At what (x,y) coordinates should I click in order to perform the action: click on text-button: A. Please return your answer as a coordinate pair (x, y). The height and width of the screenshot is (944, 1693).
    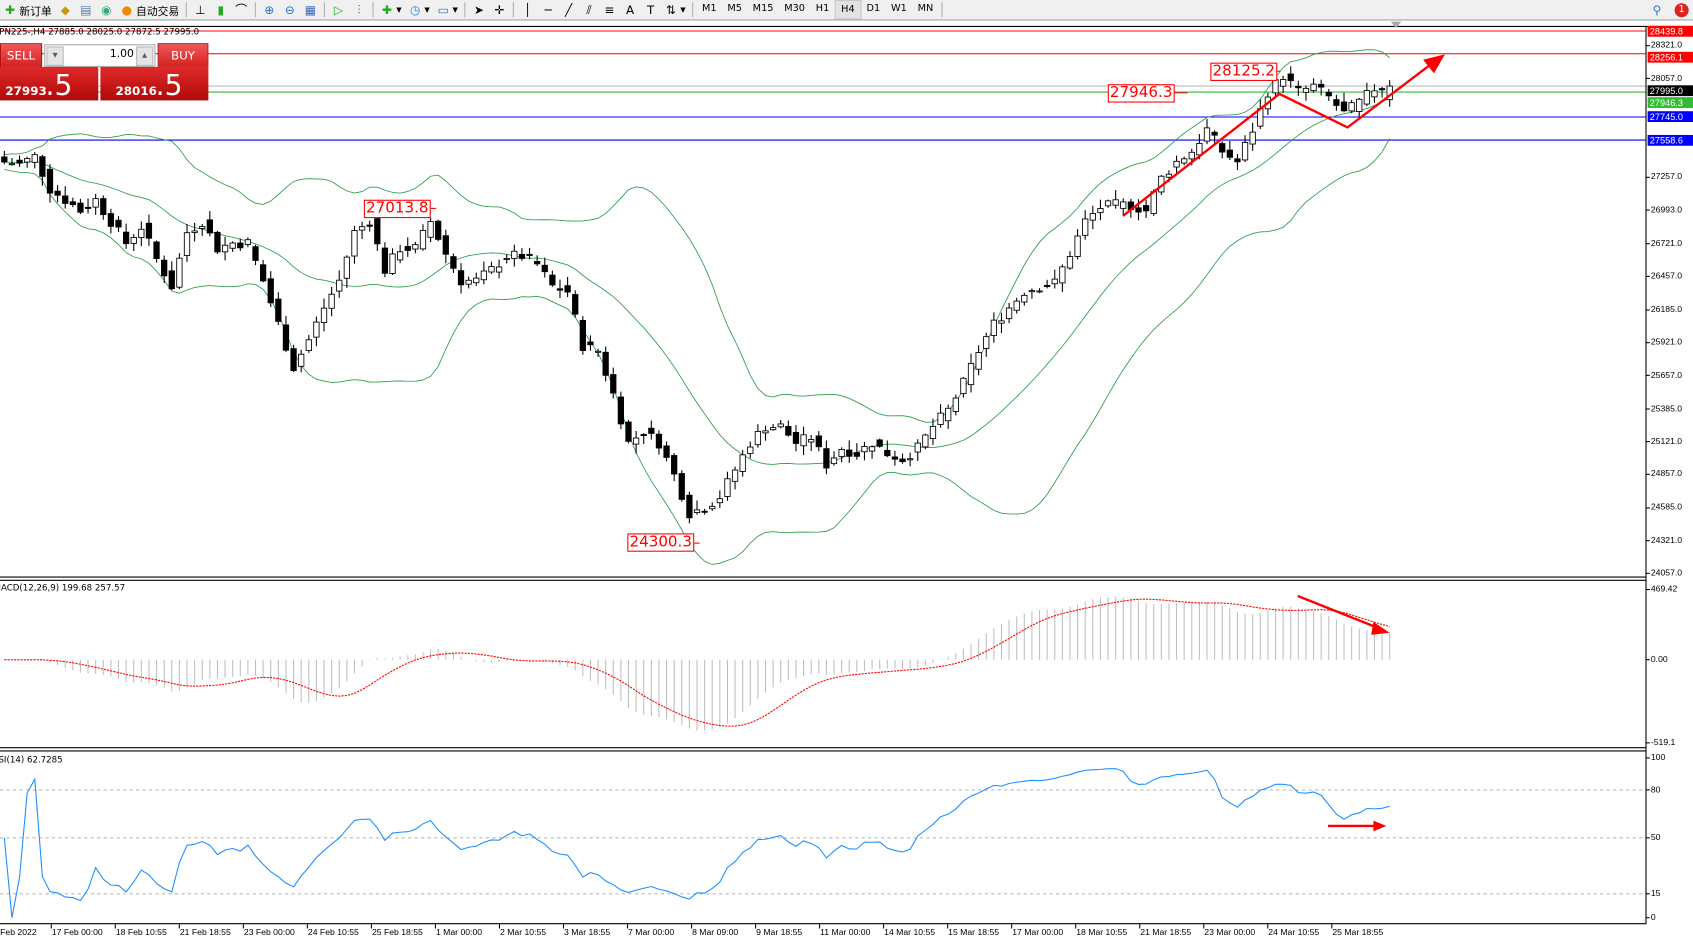
    Looking at the image, I should click on (630, 9).